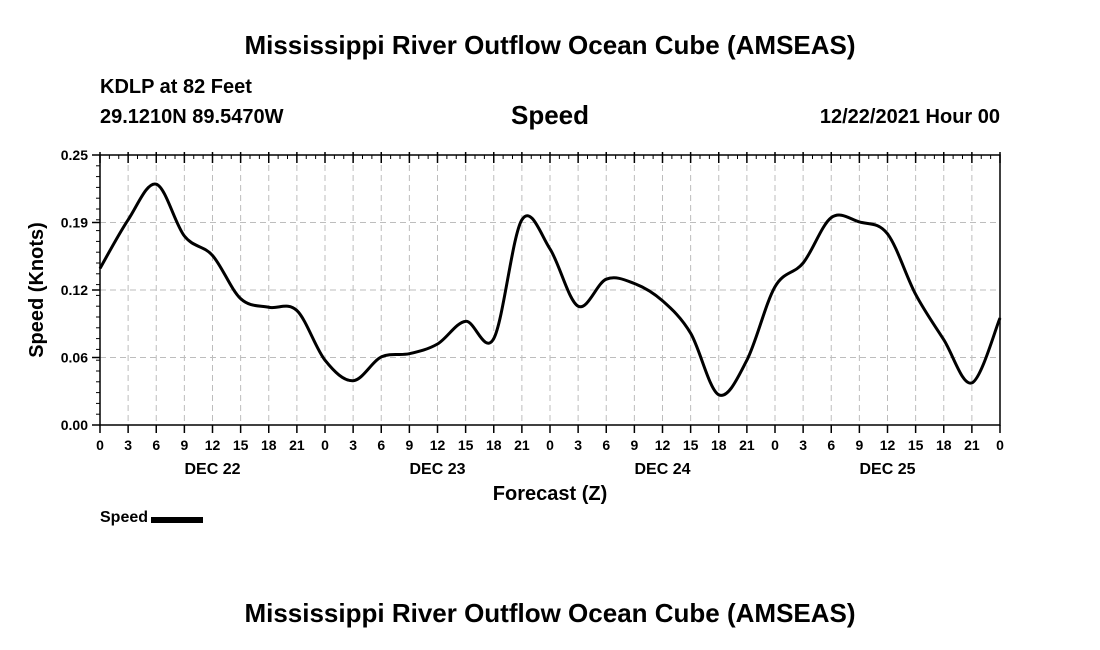 This screenshot has width=1100, height=650. What do you see at coordinates (212, 469) in the screenshot?
I see `date-label: DEC 22` at bounding box center [212, 469].